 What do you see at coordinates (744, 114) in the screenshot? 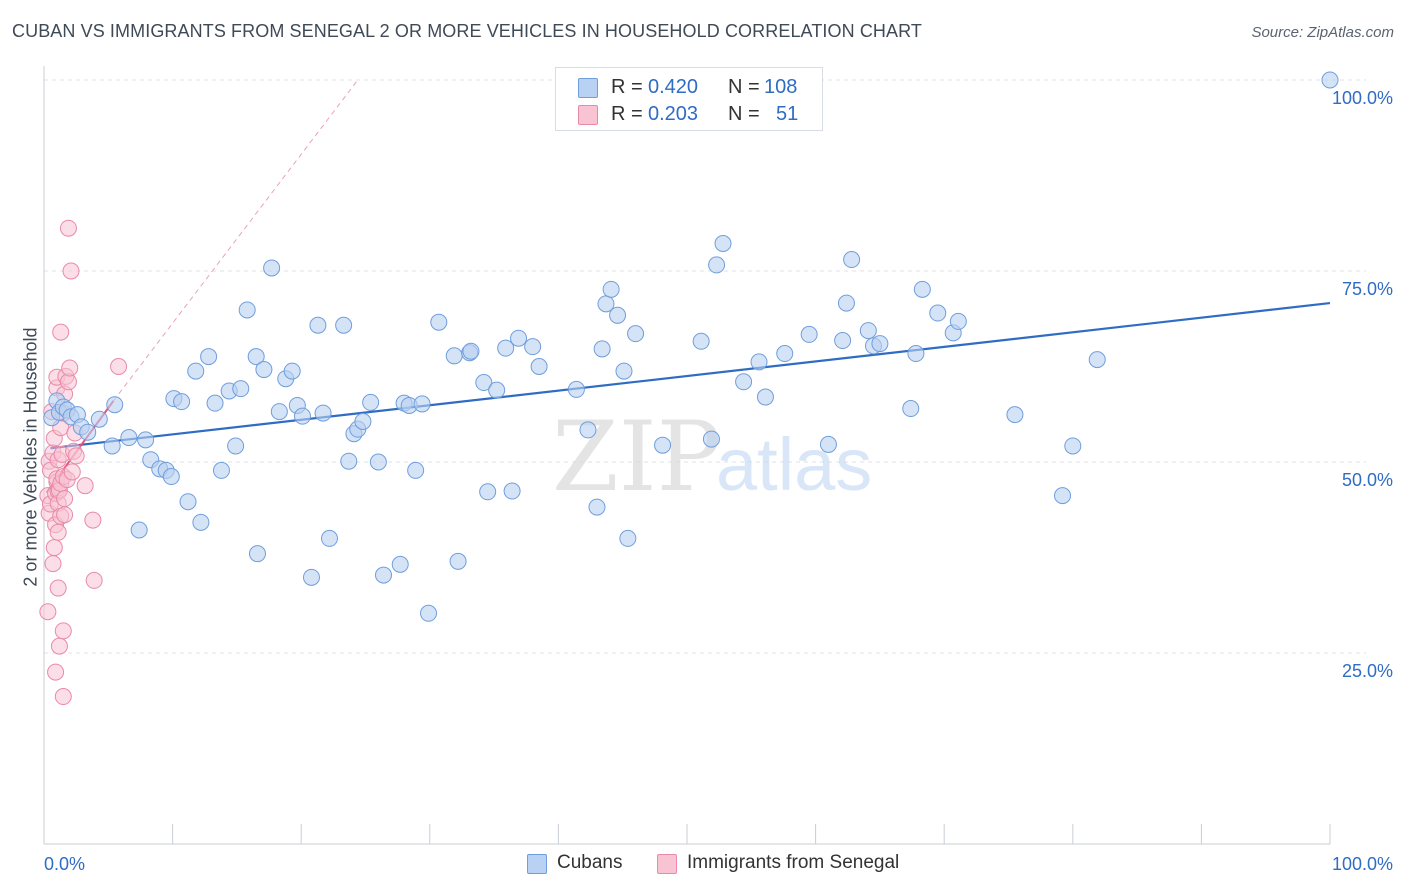
I see `n-label: N =` at bounding box center [744, 114].